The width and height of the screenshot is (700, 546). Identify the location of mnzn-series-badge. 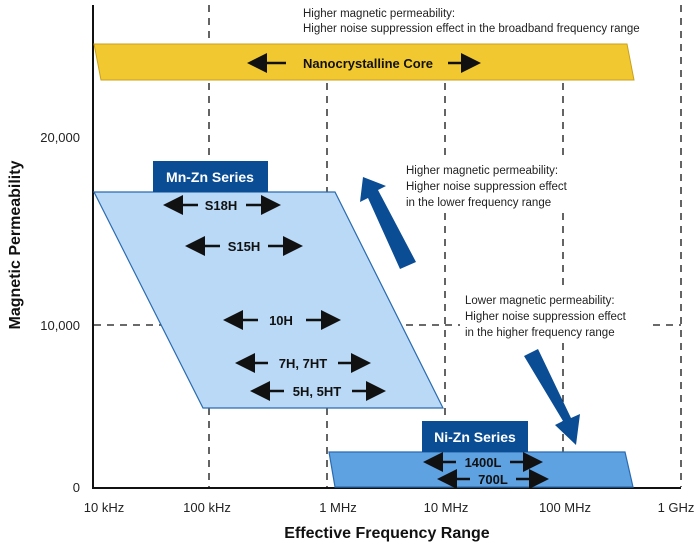
(210, 176).